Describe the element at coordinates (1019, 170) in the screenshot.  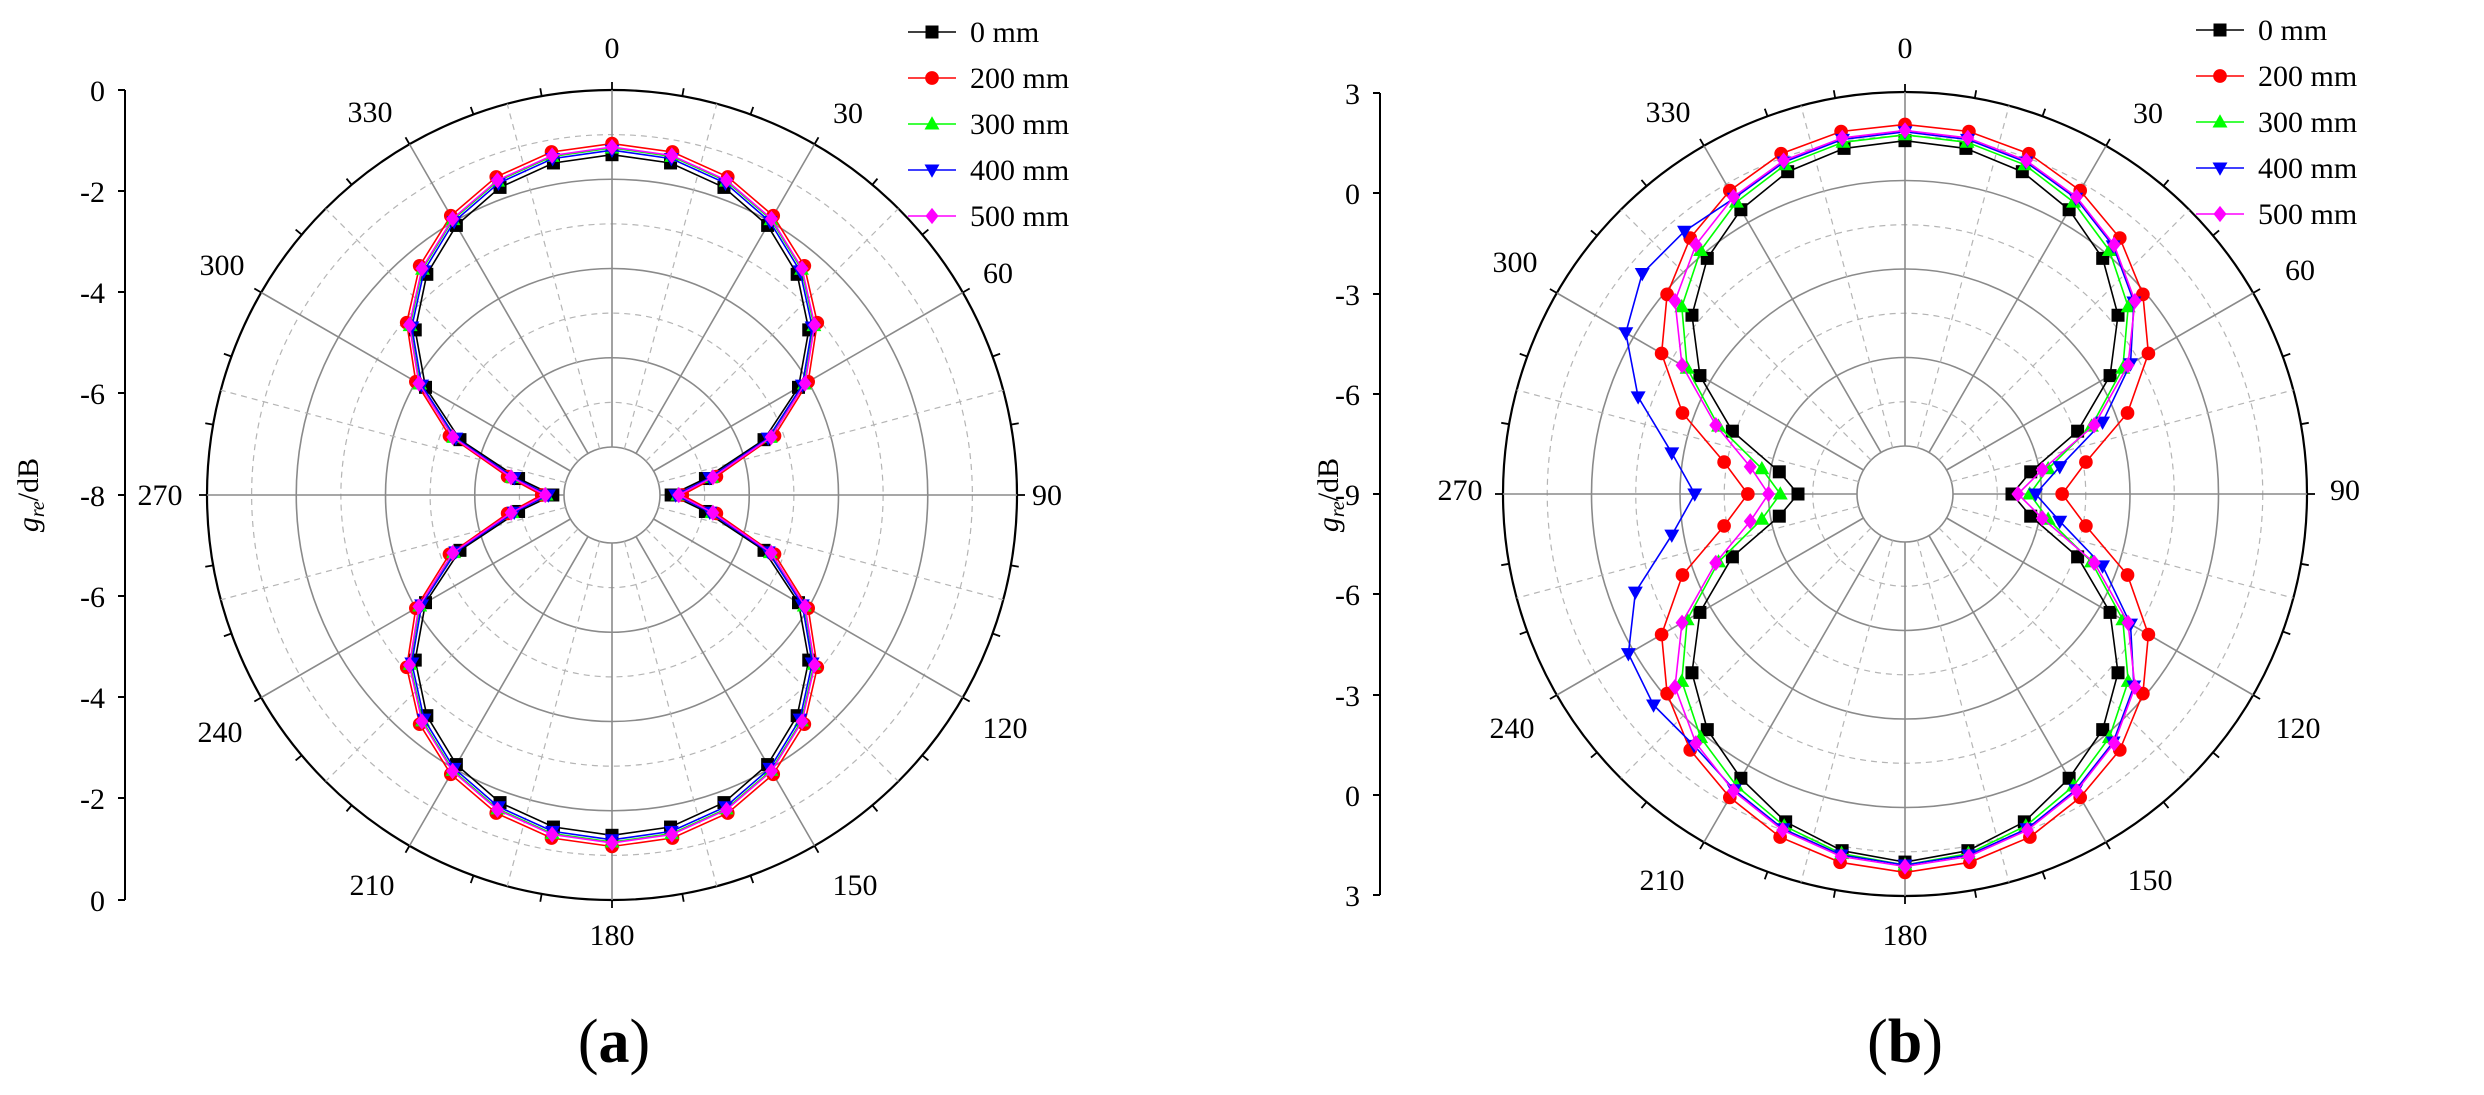
I see `legend-label: 400 mm` at that location.